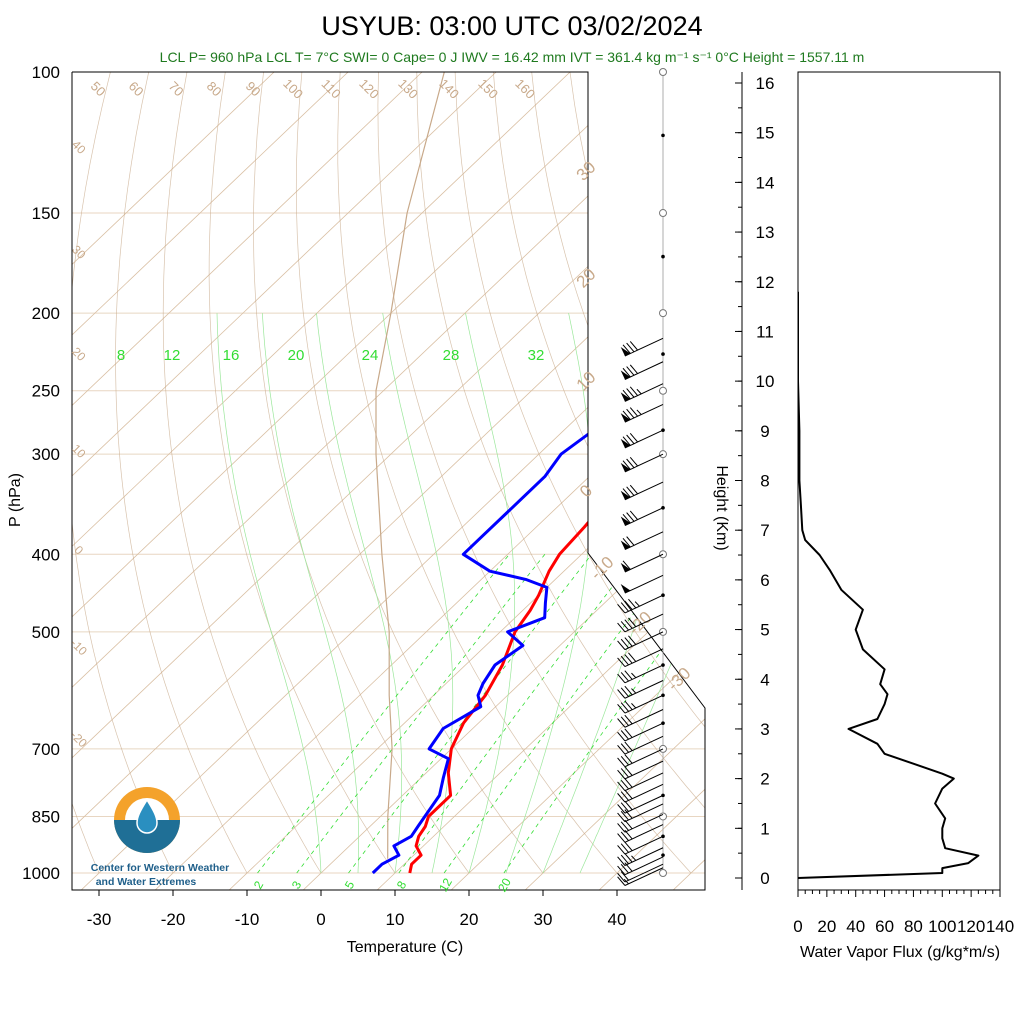 The width and height of the screenshot is (1024, 1024). What do you see at coordinates (797, 926) in the screenshot?
I see `flux-tick-label: 0` at bounding box center [797, 926].